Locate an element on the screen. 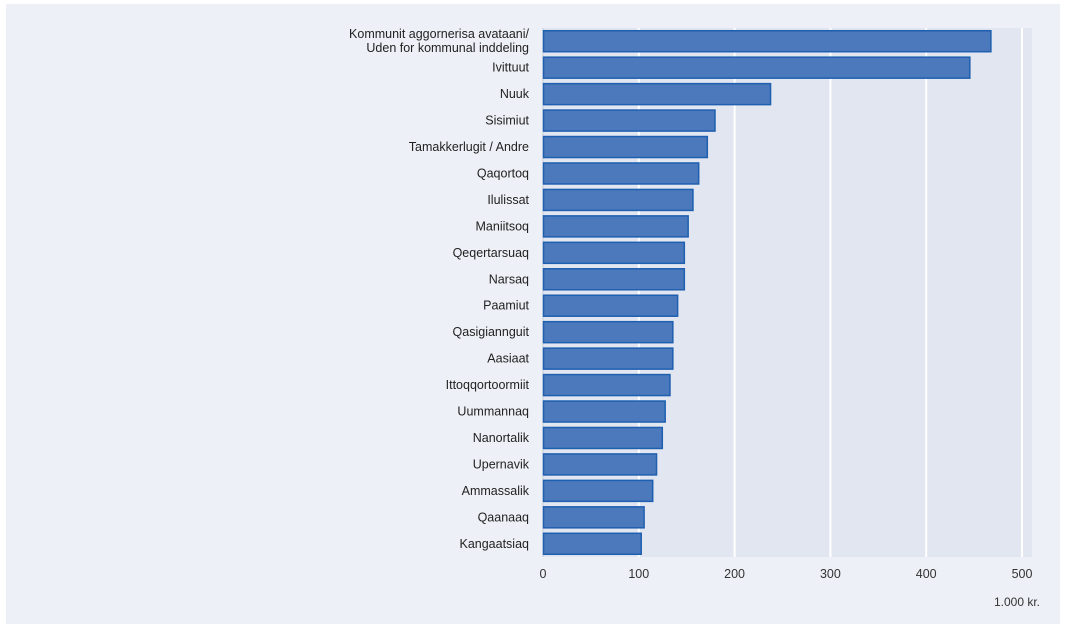 This screenshot has height=627, width=1066. category-label-line: Ivittuut is located at coordinates (510, 68).